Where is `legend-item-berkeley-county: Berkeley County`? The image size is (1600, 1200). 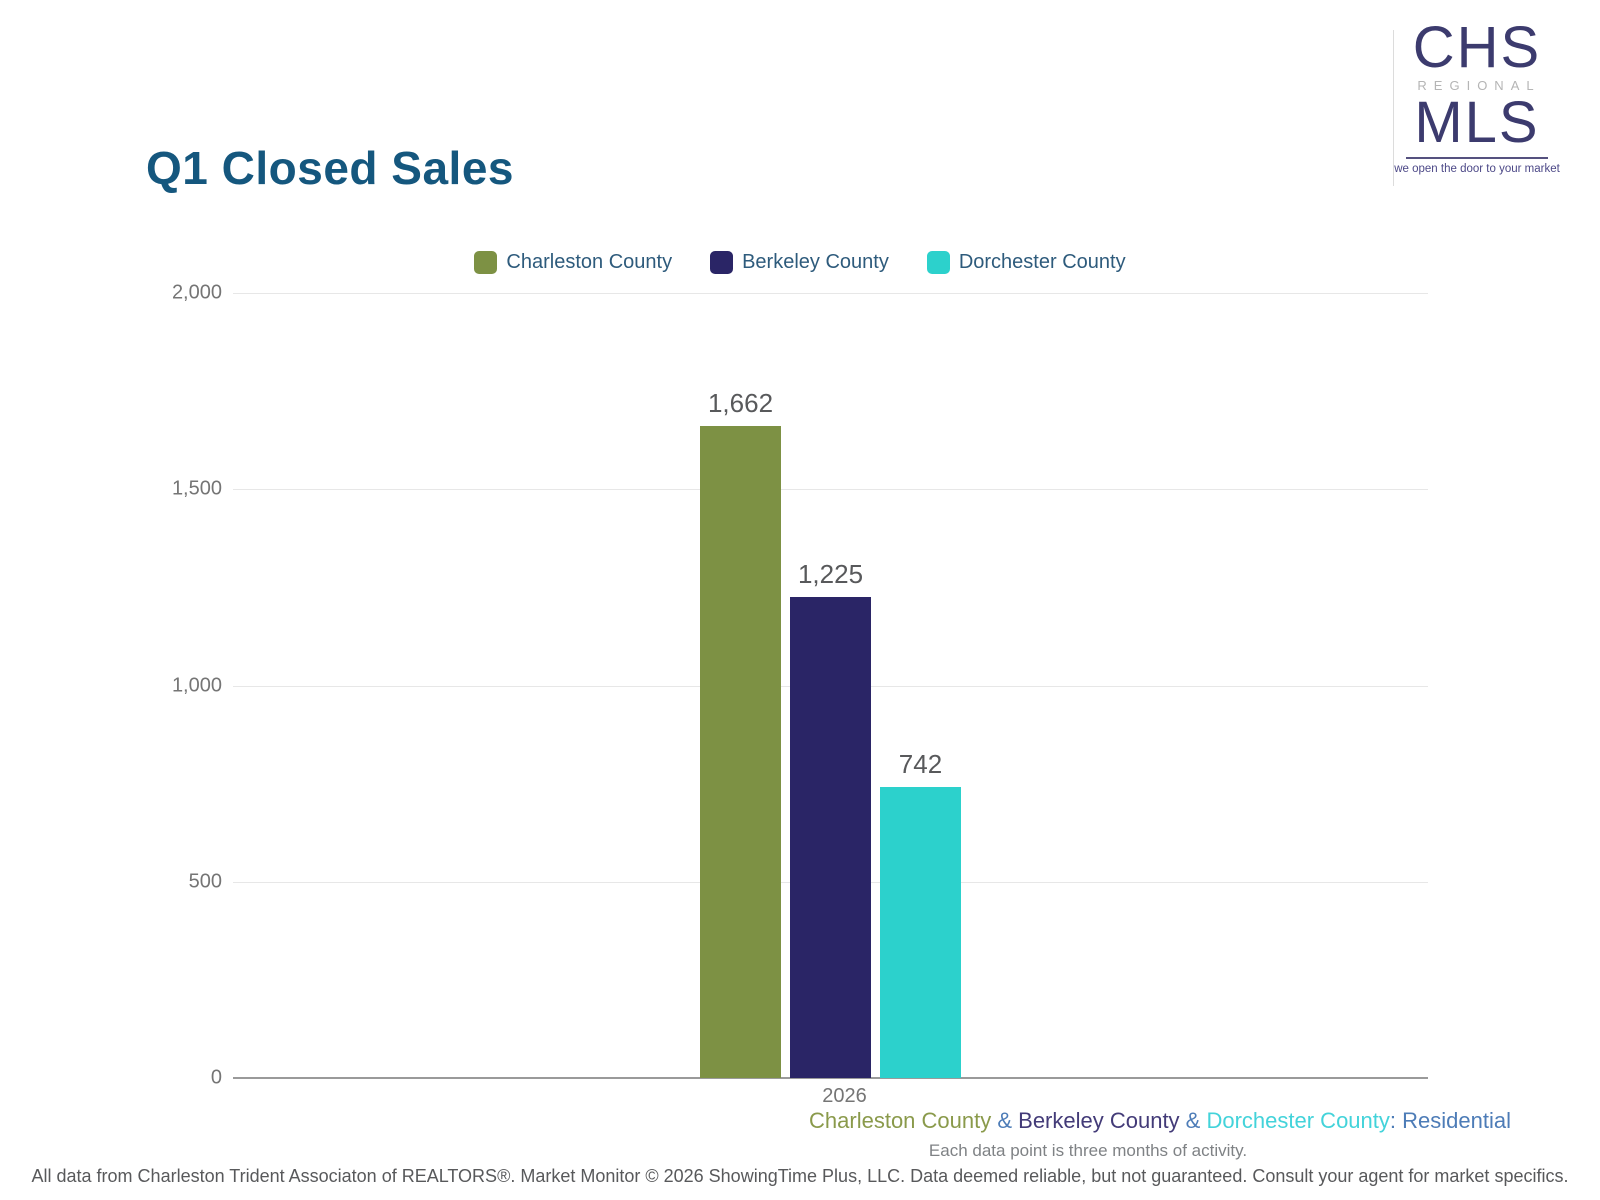 legend-item-berkeley-county: Berkeley County is located at coordinates (799, 262).